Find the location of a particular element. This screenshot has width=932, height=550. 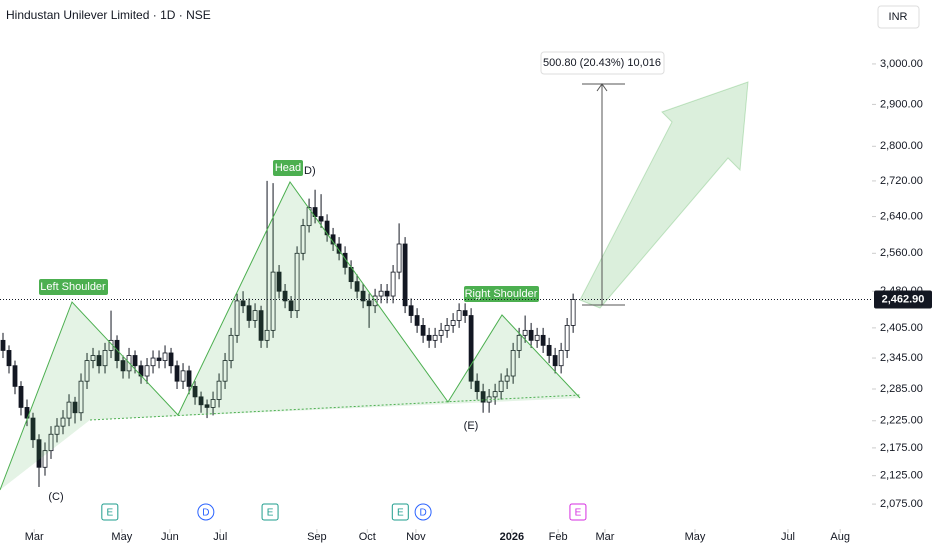

y-tick-label: 2,800.00 is located at coordinates (901, 146).